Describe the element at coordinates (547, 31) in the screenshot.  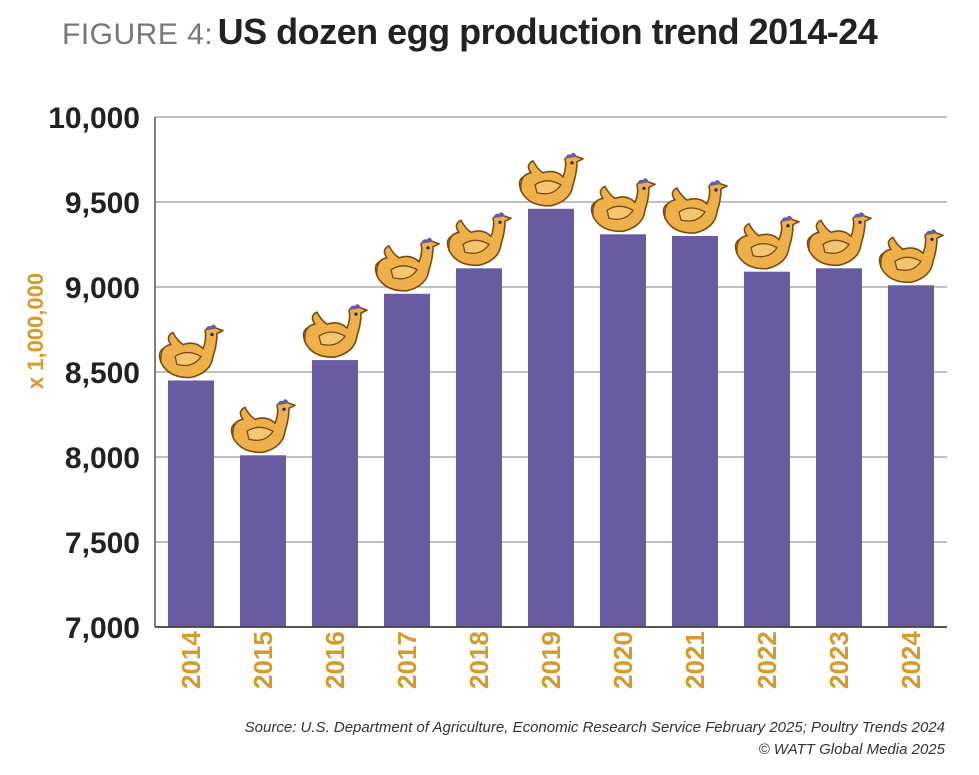
I see `chart-title-text: US dozen egg production trend 2014-24` at that location.